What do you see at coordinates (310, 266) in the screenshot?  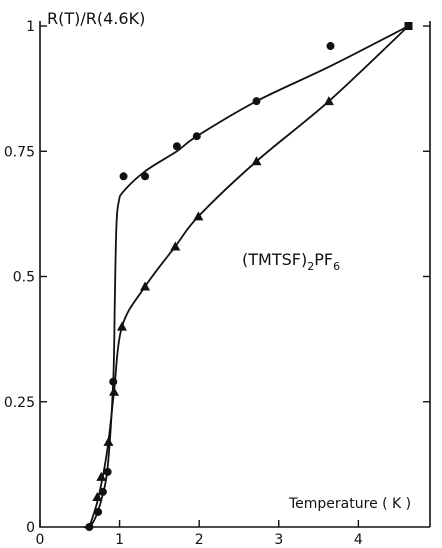 I see `compound-sub1: 2` at bounding box center [310, 266].